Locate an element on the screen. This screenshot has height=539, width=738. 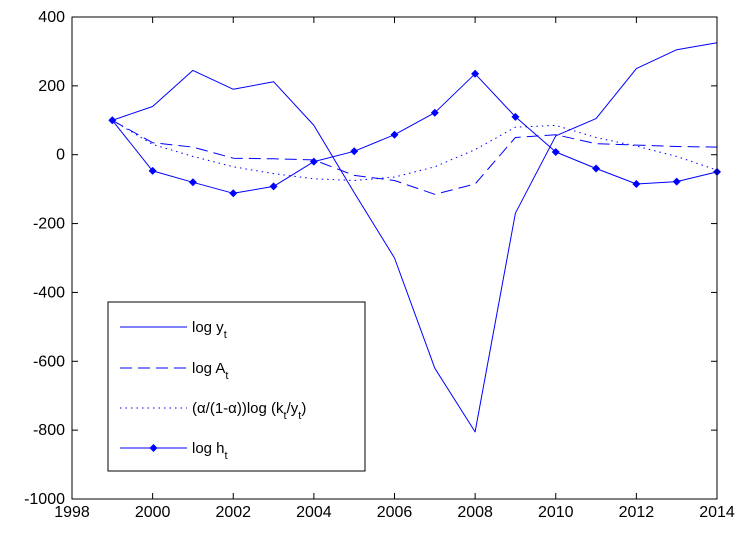
x-tick-label: 2008 is located at coordinates (475, 512).